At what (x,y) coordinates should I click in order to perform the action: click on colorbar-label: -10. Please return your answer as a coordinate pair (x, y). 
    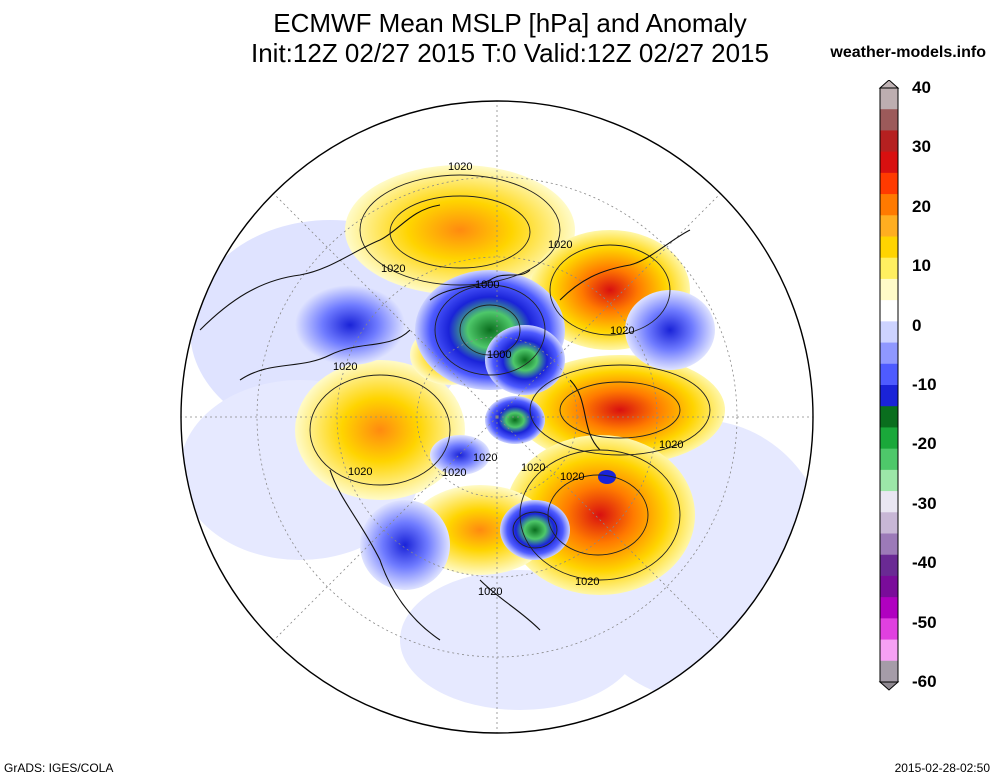
    Looking at the image, I should click on (924, 384).